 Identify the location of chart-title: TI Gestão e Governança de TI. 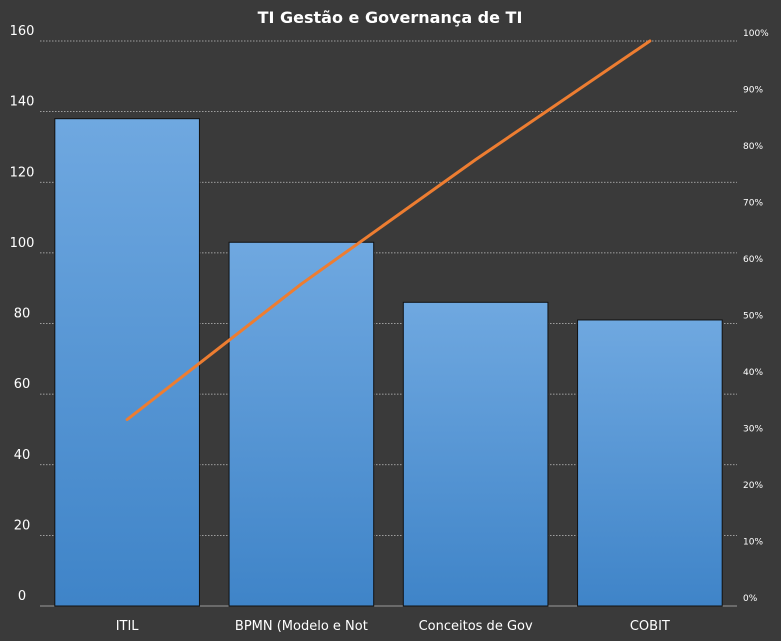
(390, 17).